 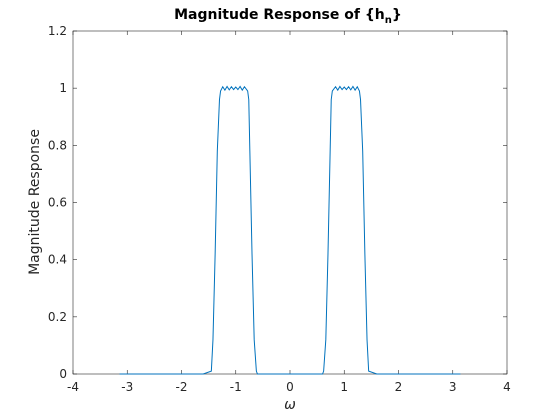 What do you see at coordinates (57, 203) in the screenshot?
I see `y-tick-label: 0.6` at bounding box center [57, 203].